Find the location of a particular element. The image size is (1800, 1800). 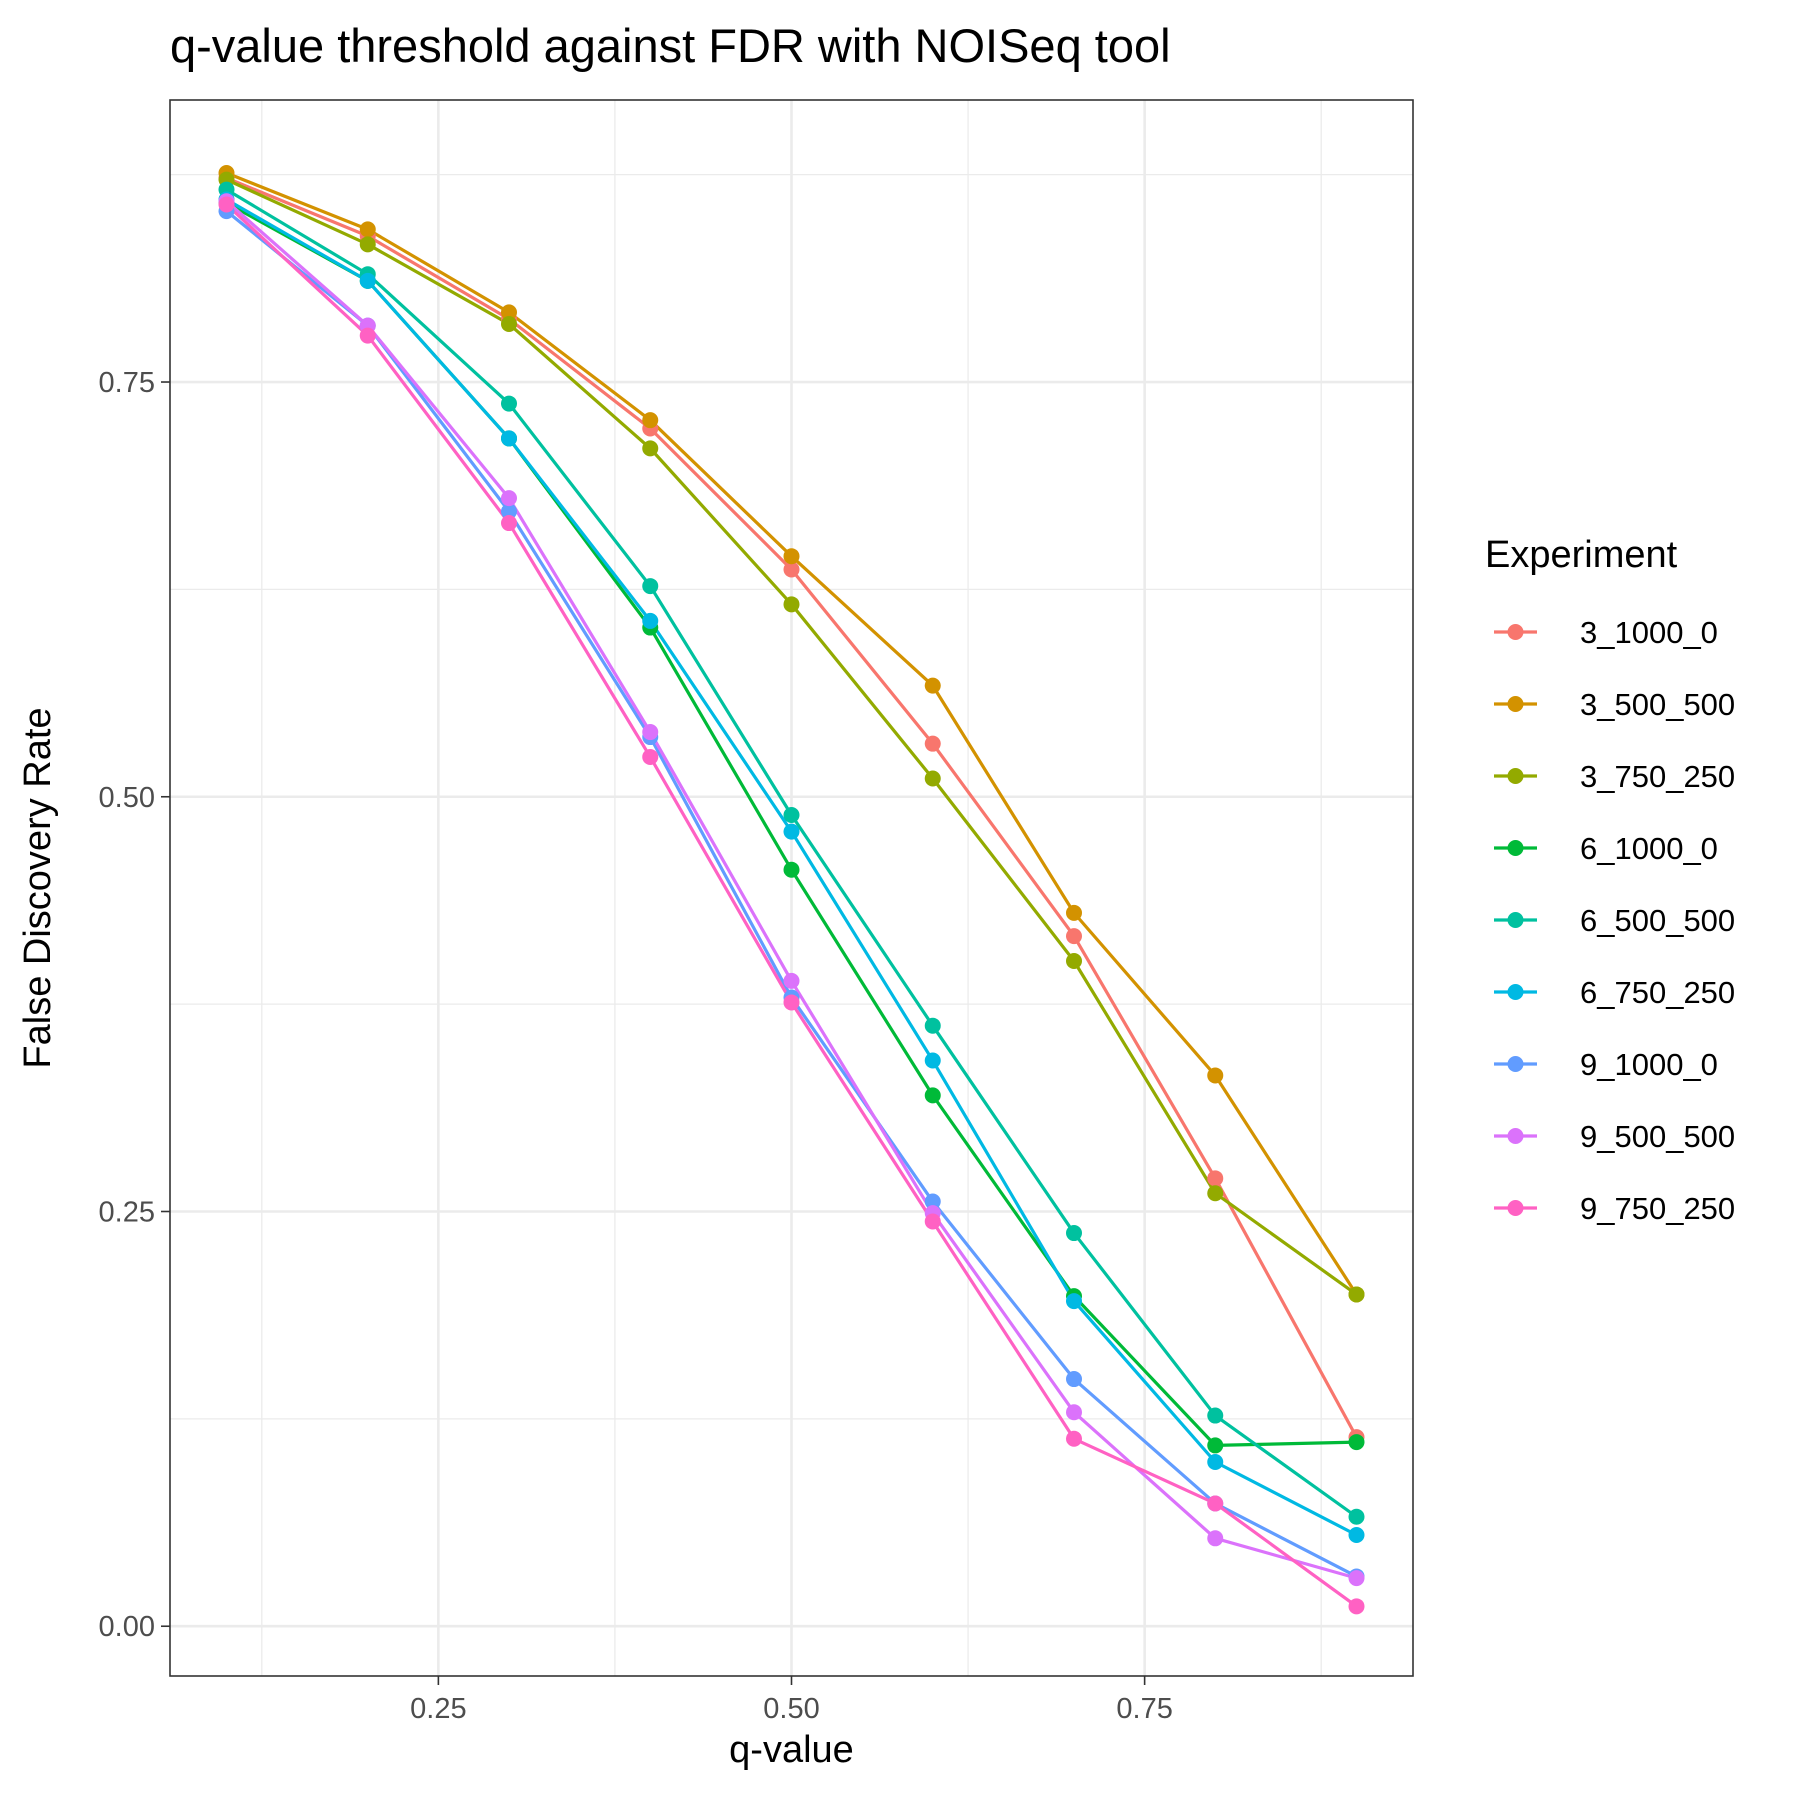

legend-label: 3_1000_0 is located at coordinates (1649, 632).